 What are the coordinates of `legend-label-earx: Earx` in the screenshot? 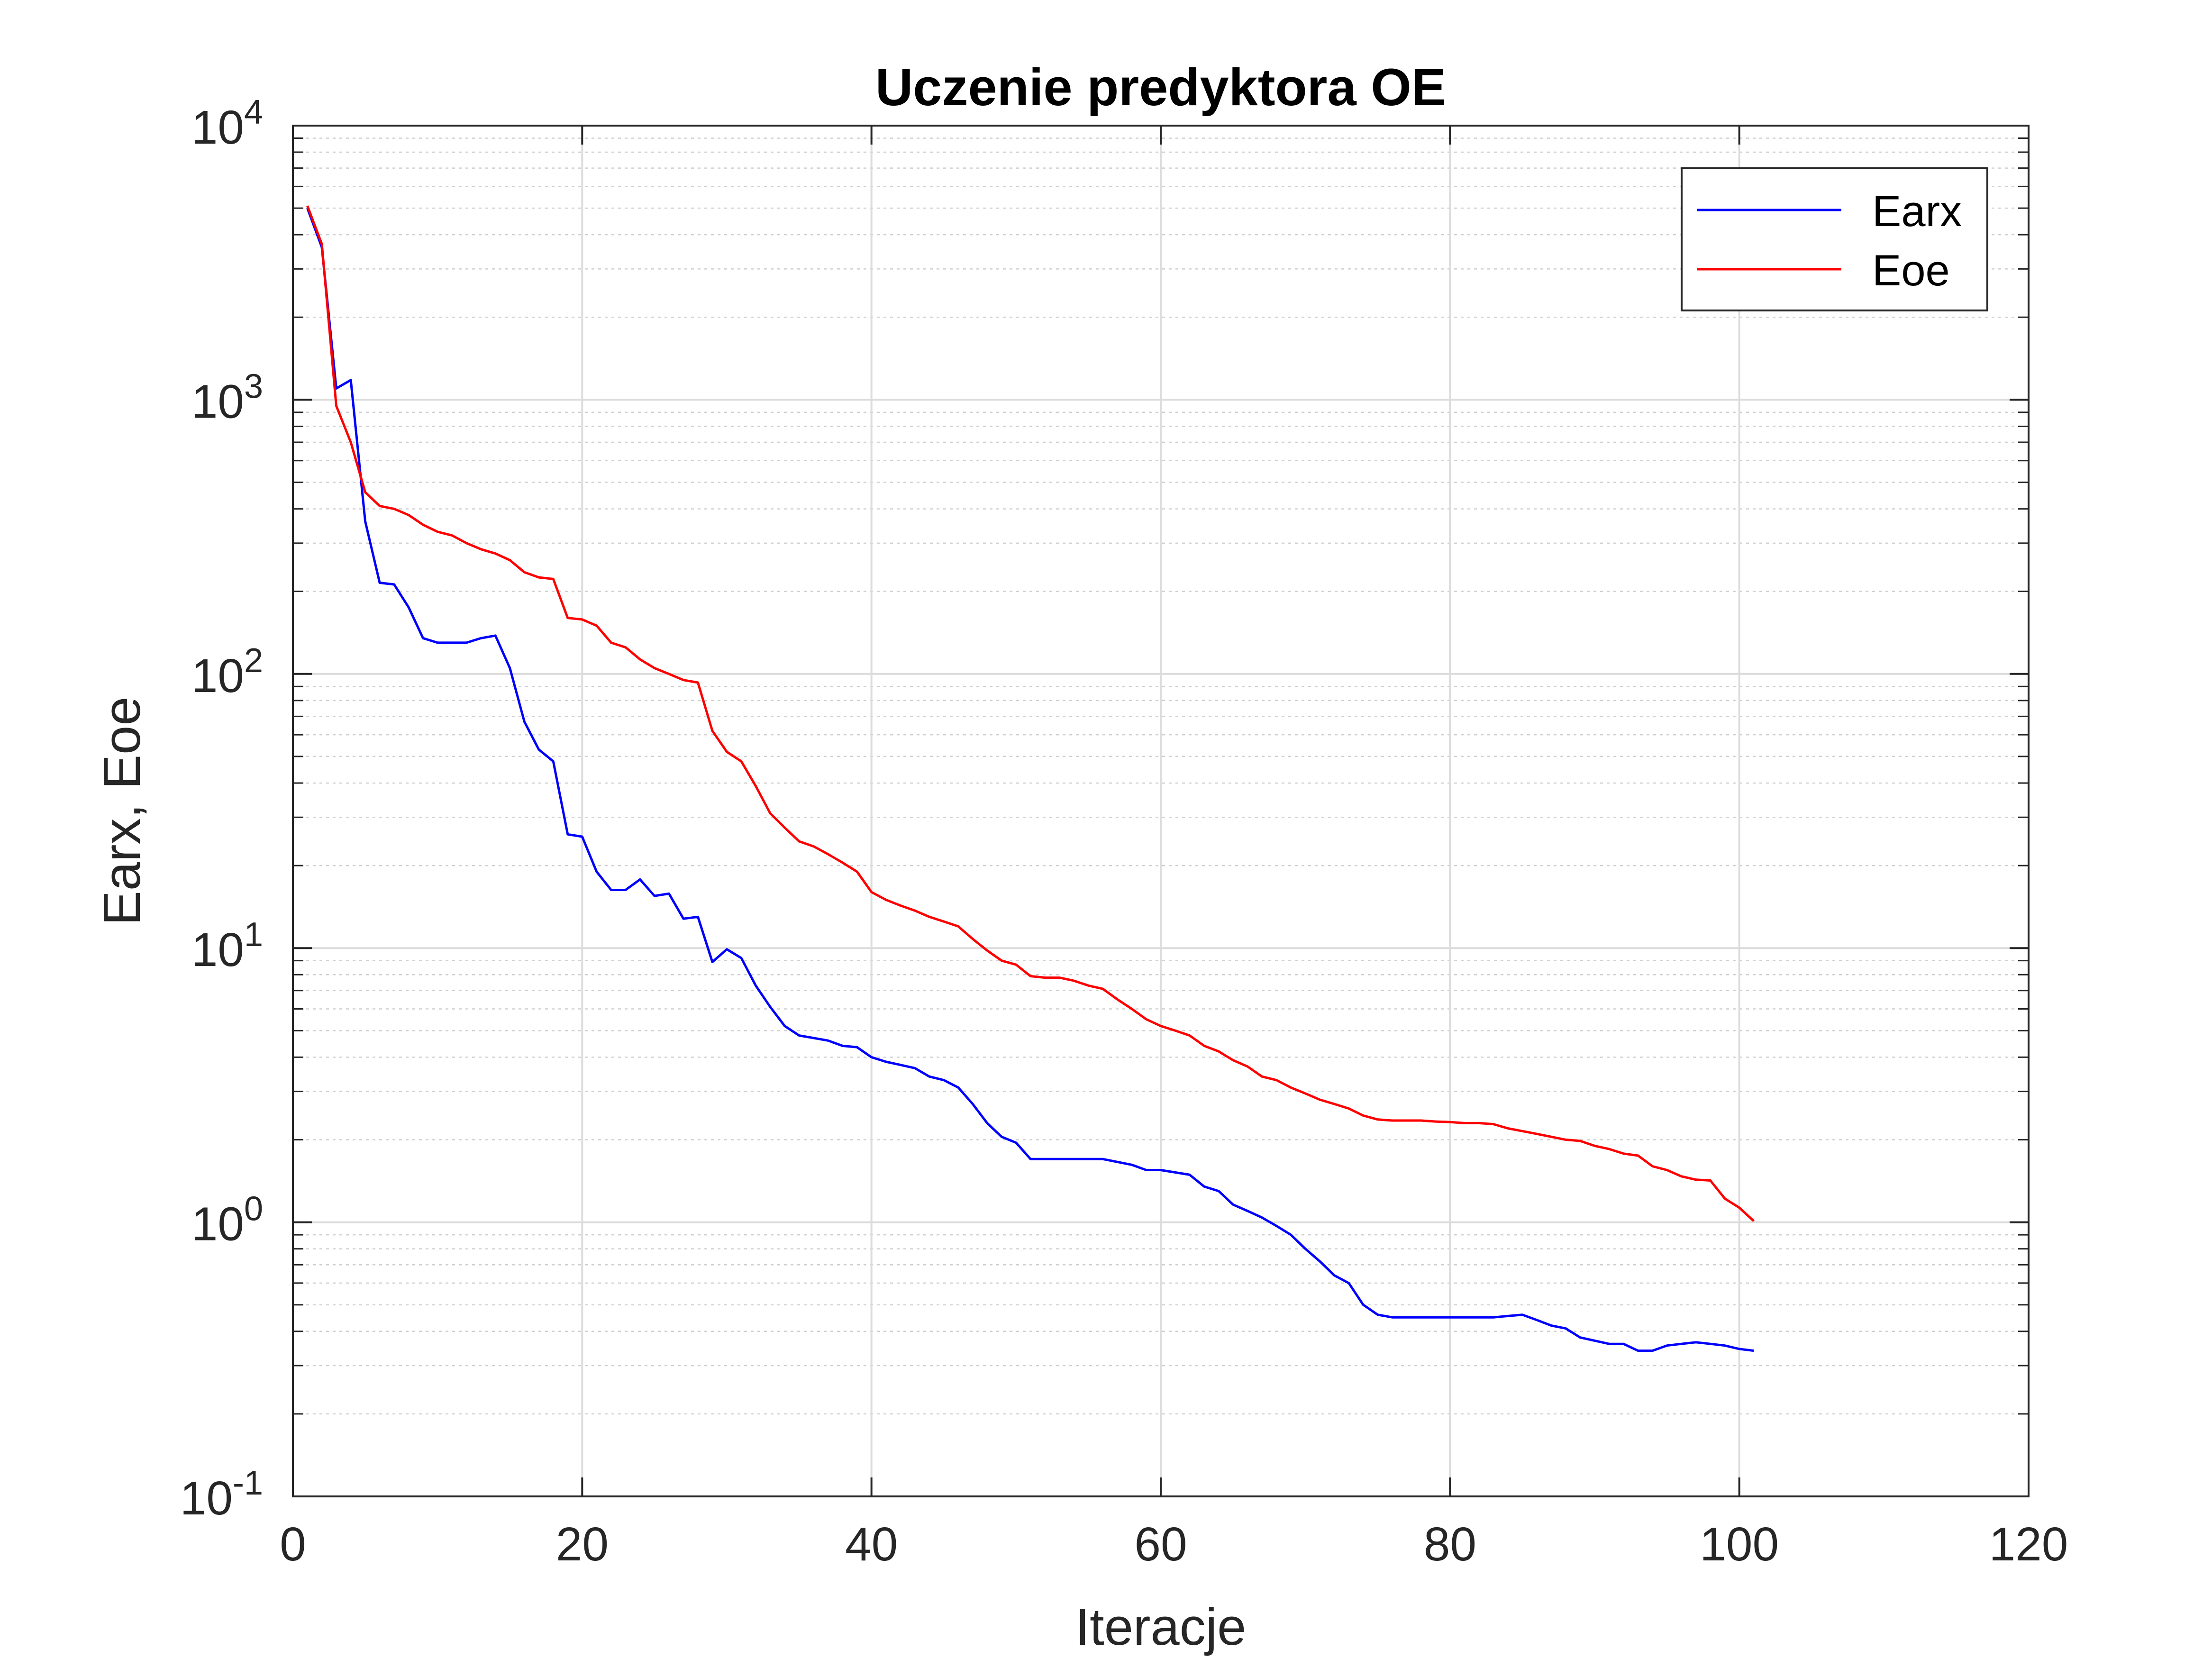 It's located at (1917, 211).